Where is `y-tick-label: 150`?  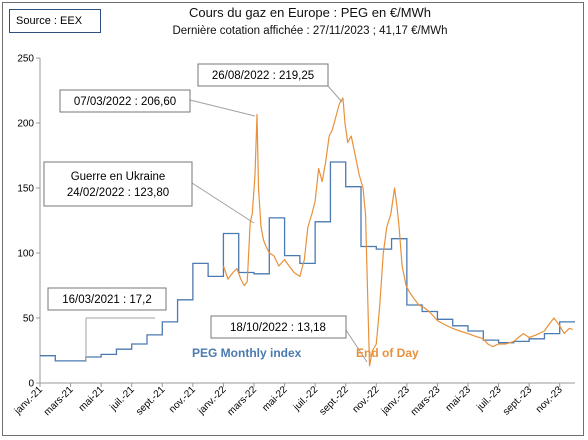
y-tick-label: 150 is located at coordinates (25, 189).